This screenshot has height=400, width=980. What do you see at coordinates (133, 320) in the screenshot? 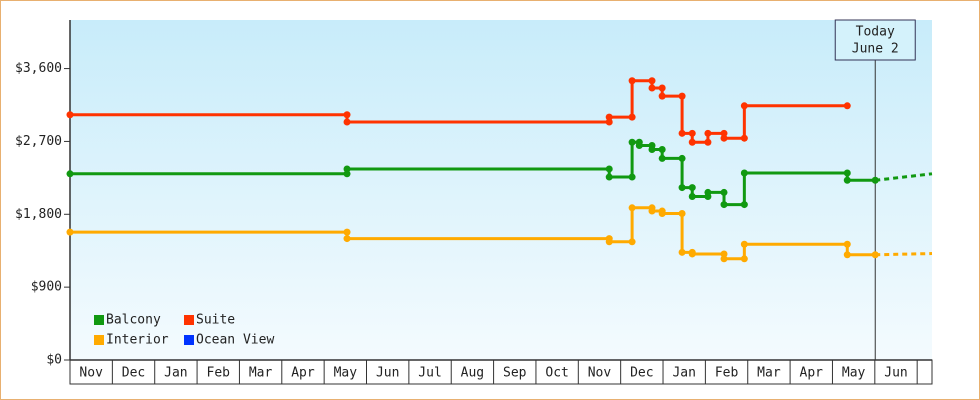
I see `legend-label: Balcony` at bounding box center [133, 320].